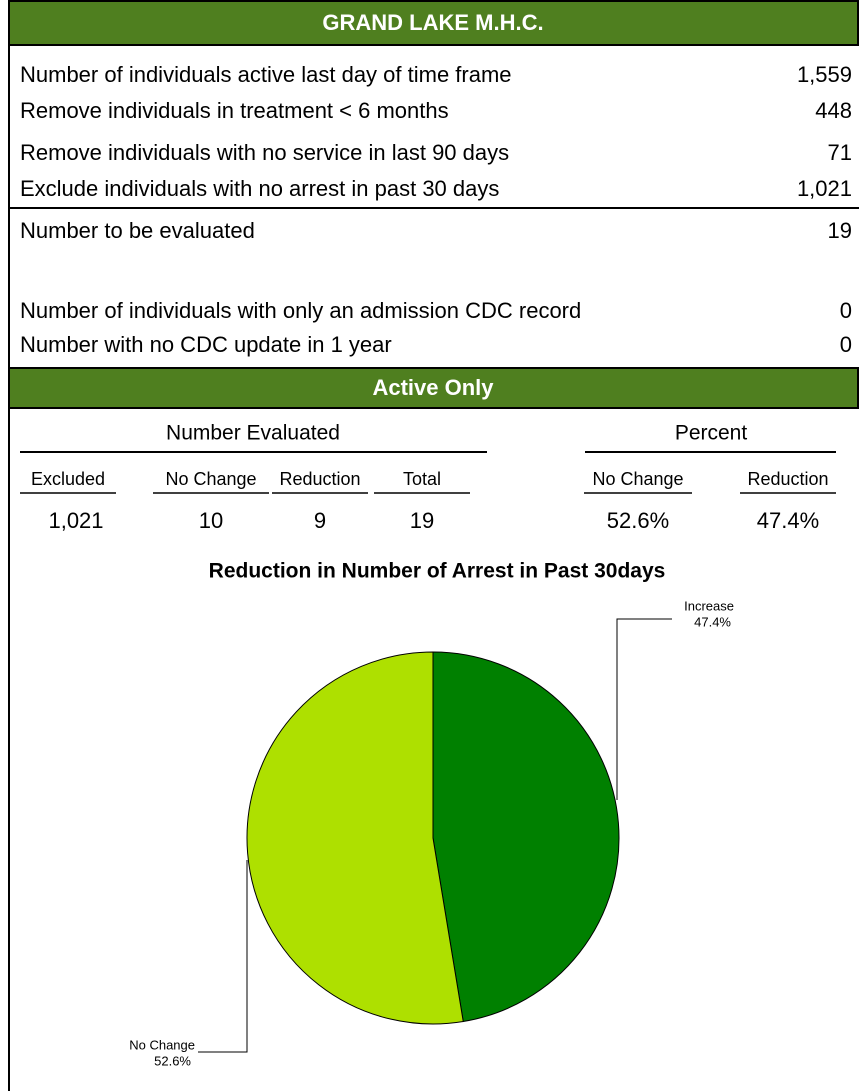 This screenshot has height=1091, width=859. Describe the element at coordinates (211, 520) in the screenshot. I see `cell-value: 10` at that location.